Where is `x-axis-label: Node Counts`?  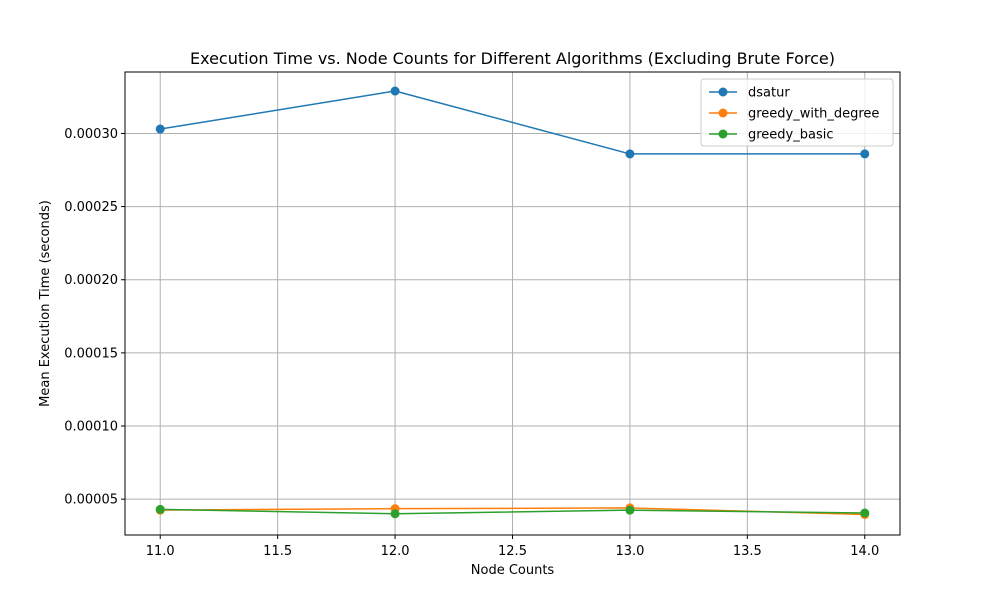 x-axis-label: Node Counts is located at coordinates (513, 570).